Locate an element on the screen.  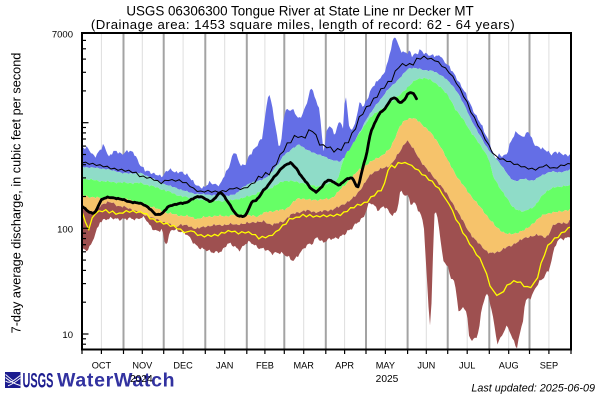
svg-text: OCT is located at coordinates (102, 365).